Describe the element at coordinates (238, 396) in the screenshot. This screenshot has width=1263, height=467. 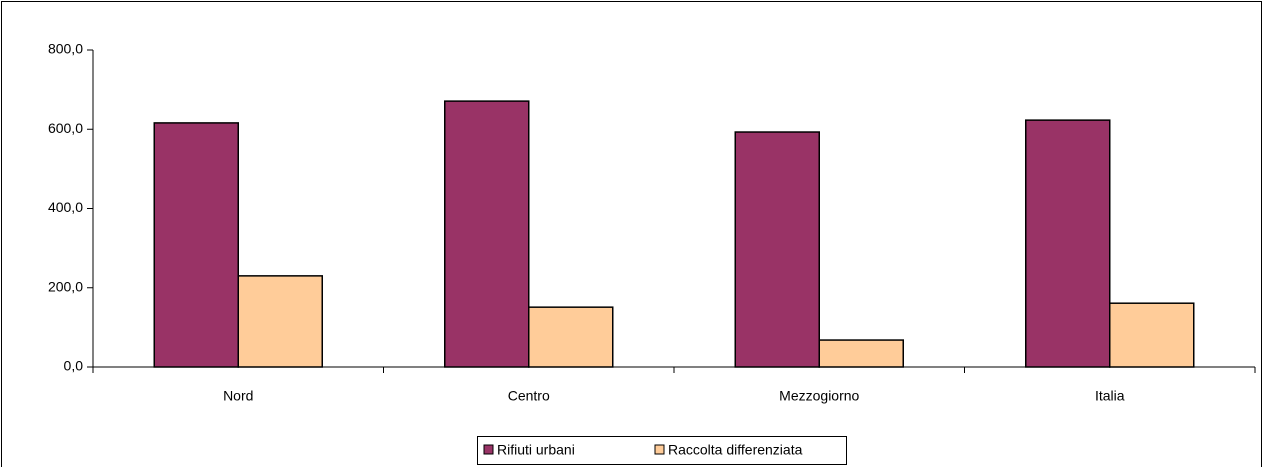
I see `x-tick-label: Nord` at that location.